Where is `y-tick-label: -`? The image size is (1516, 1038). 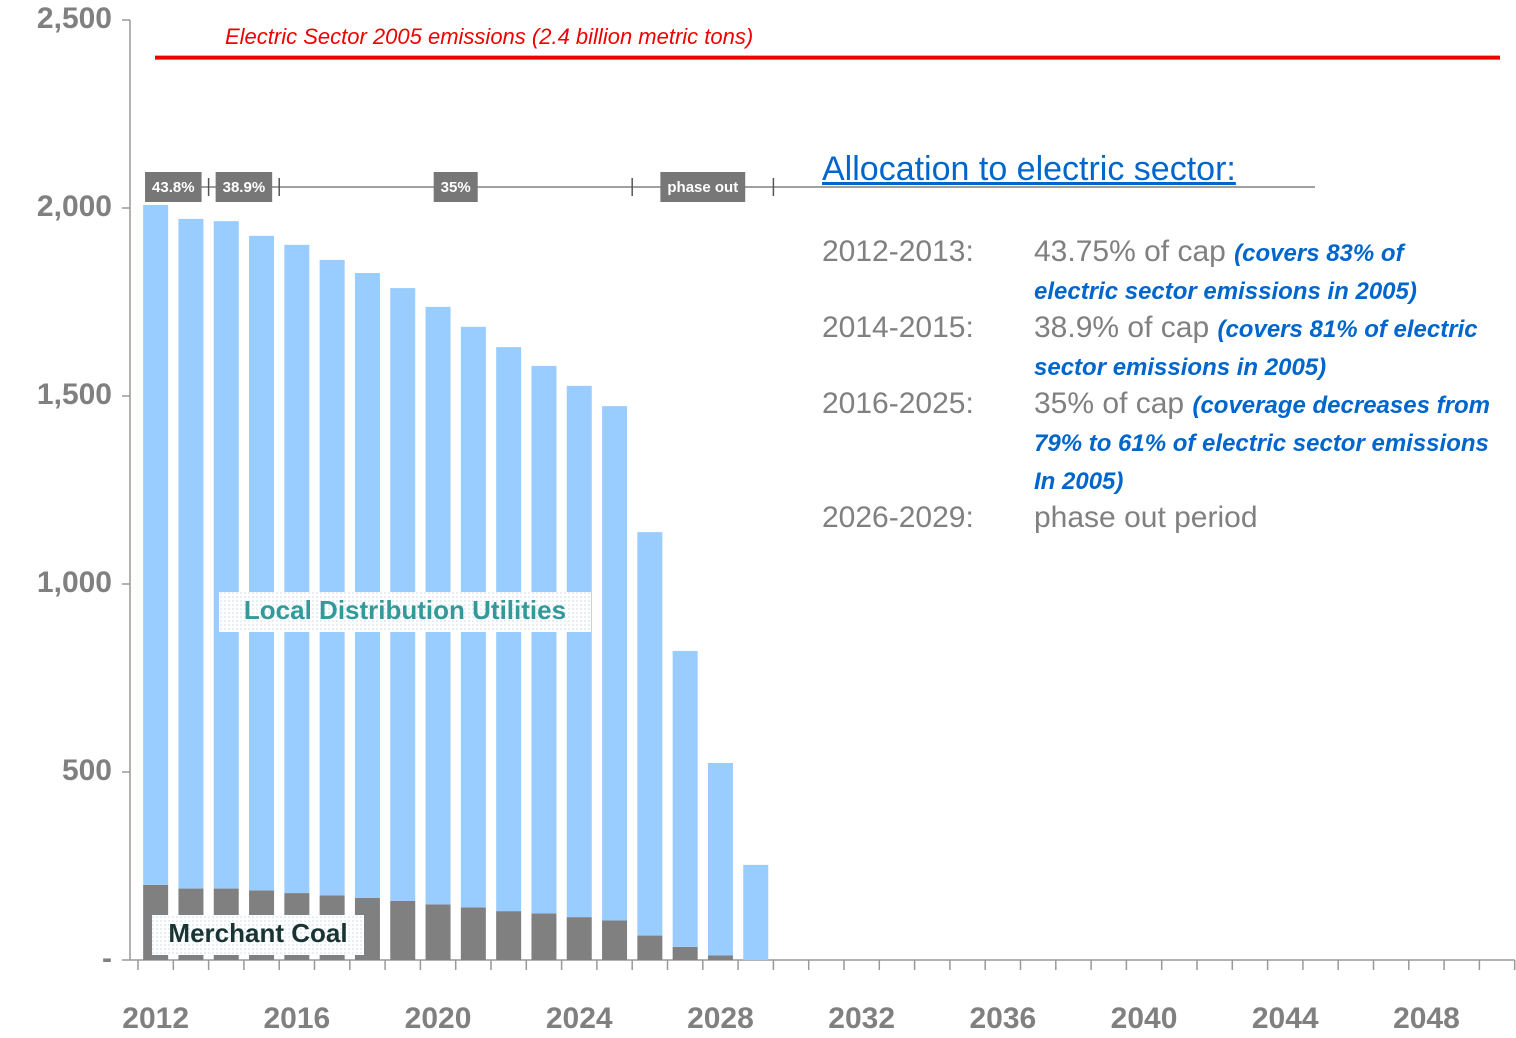
y-tick-label: - is located at coordinates (107, 958).